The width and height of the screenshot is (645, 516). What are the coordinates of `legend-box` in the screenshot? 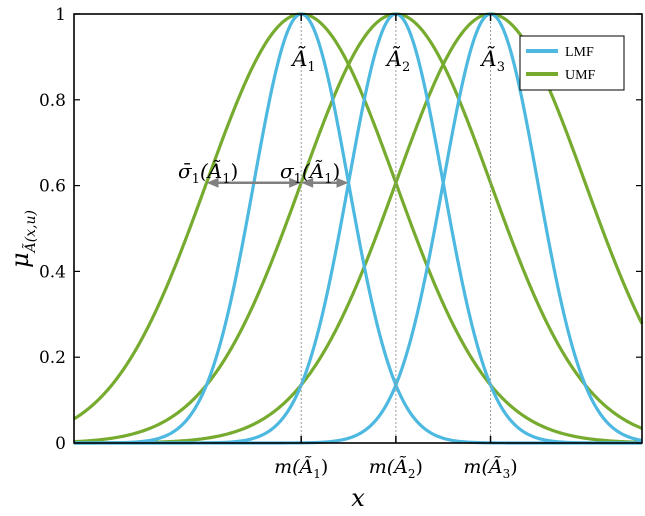 It's located at (572, 63).